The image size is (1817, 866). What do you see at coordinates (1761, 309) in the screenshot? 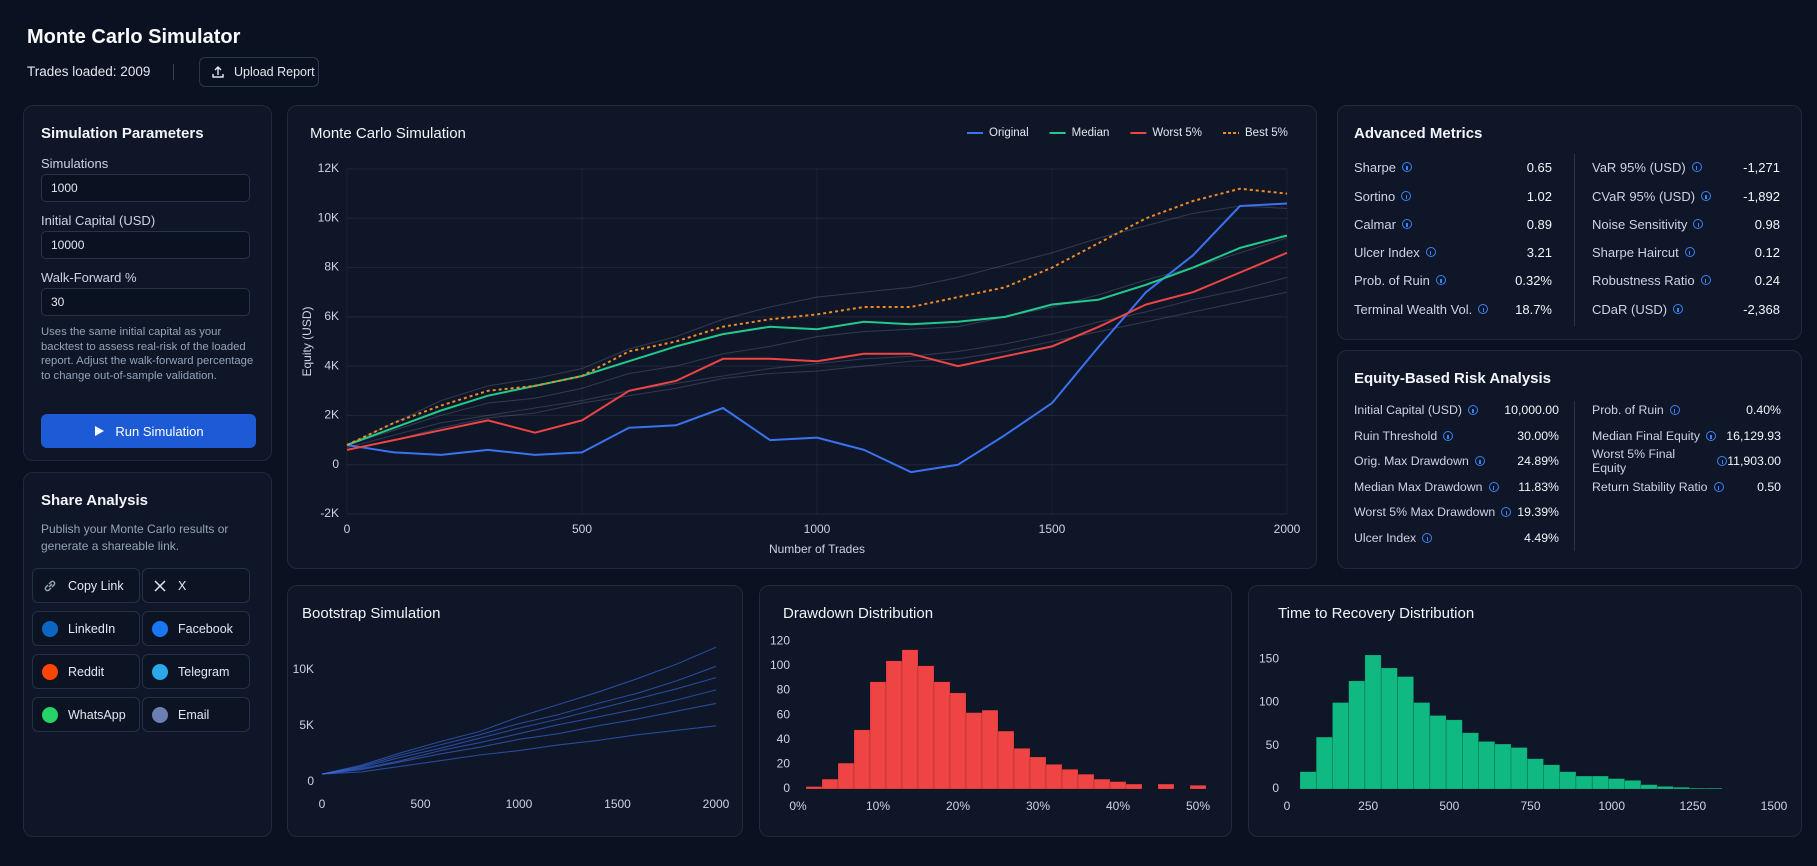
I see `metric-value: -2,368` at bounding box center [1761, 309].